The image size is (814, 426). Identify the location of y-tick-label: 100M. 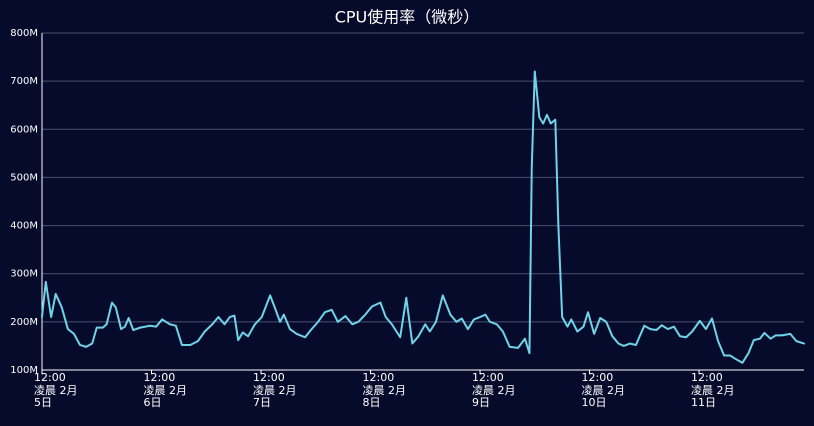
(24, 370).